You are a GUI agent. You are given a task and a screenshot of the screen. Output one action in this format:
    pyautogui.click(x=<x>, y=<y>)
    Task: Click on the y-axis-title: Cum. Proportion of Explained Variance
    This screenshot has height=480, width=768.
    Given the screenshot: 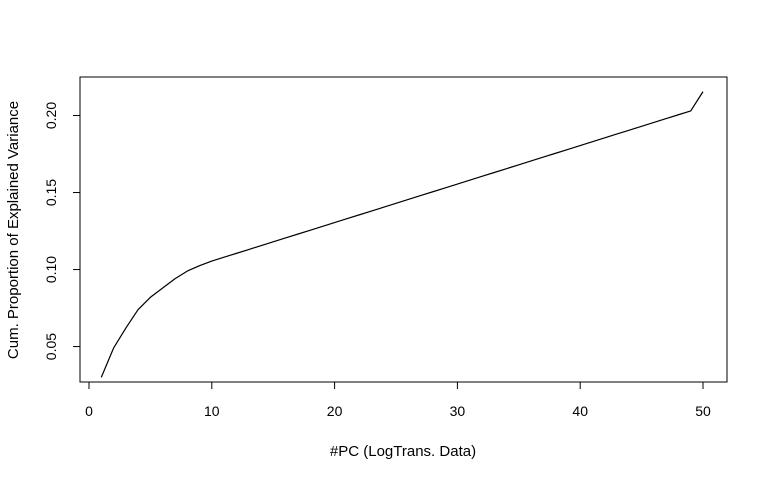 What is the action you would take?
    pyautogui.click(x=13, y=230)
    